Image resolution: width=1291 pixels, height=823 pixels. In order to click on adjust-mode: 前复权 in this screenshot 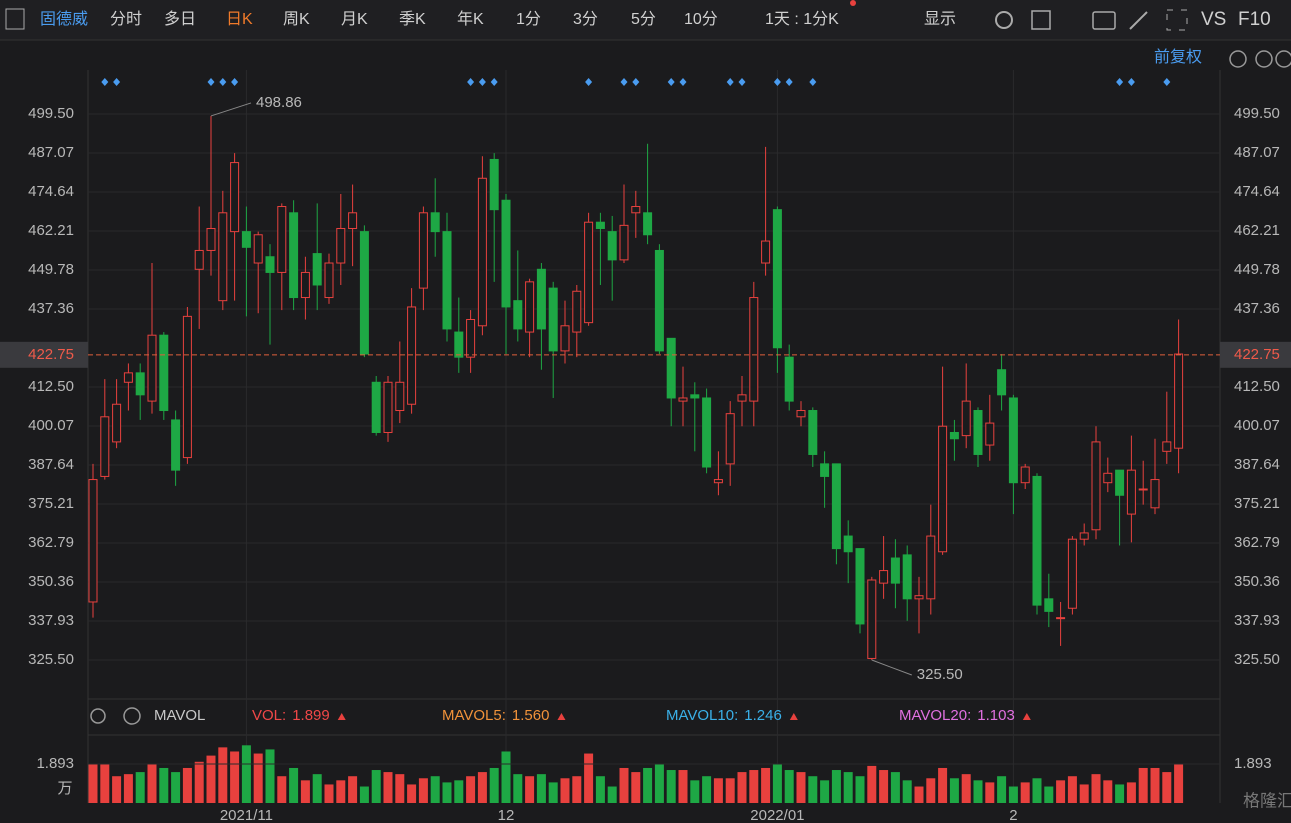, I will do `click(1178, 57)`.